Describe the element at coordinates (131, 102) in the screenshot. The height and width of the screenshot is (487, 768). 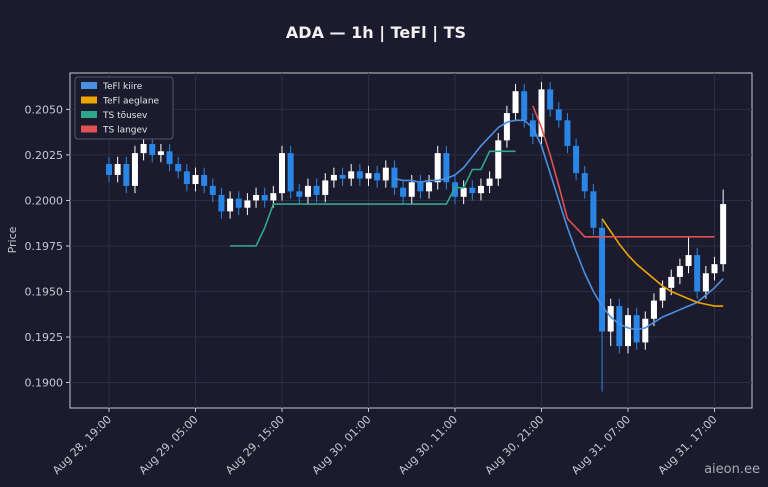
I see `legend-label: TeFl aeglane` at that location.